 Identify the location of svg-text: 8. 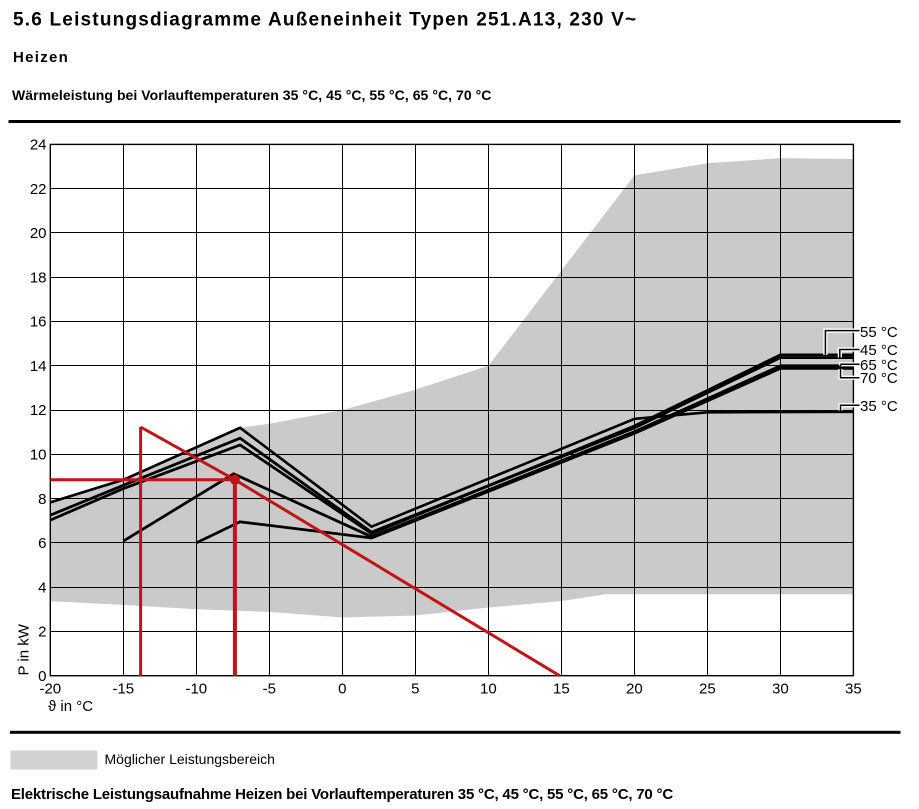
(42, 499).